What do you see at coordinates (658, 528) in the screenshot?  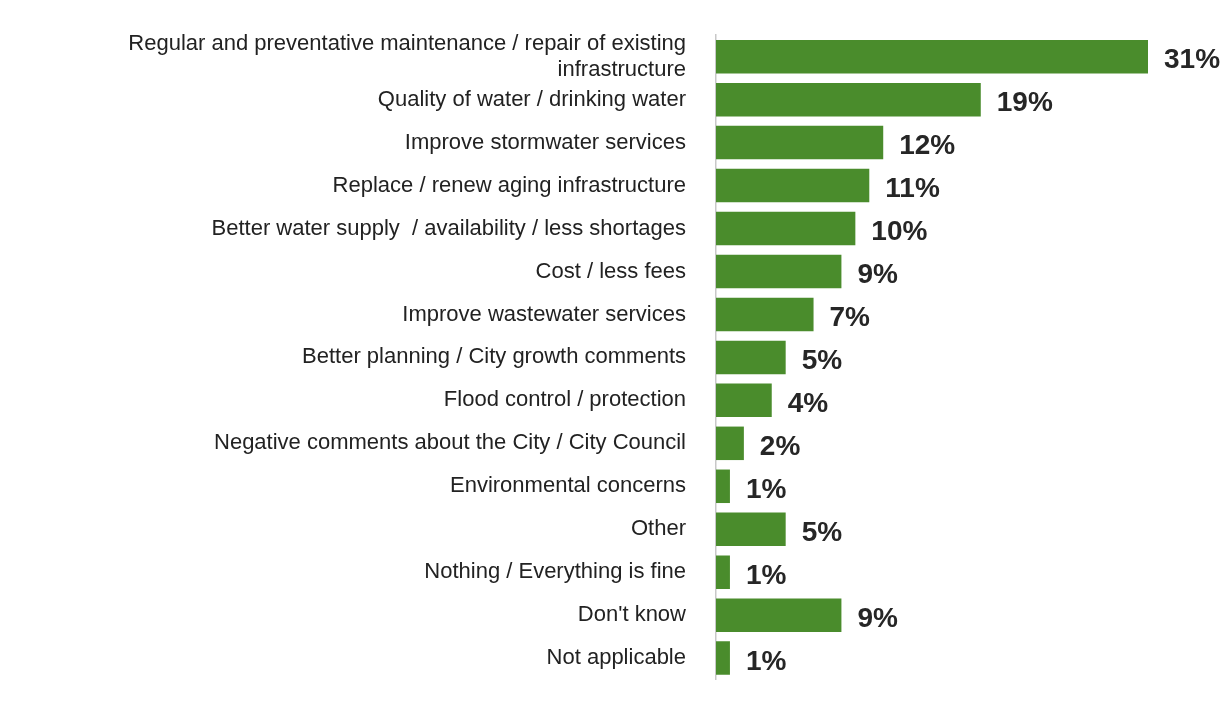 I see `y-tick-label: Other` at bounding box center [658, 528].